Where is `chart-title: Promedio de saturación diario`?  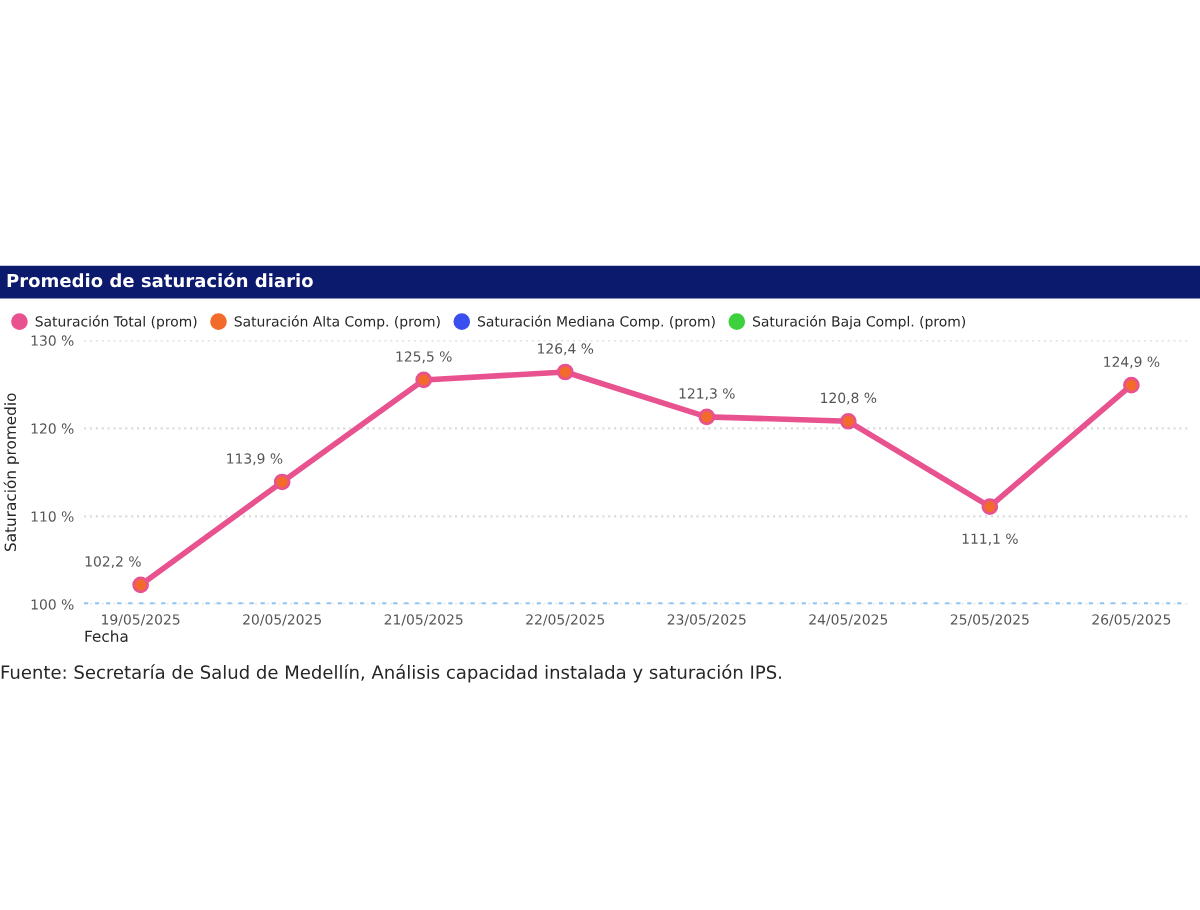 chart-title: Promedio de saturación diario is located at coordinates (160, 280).